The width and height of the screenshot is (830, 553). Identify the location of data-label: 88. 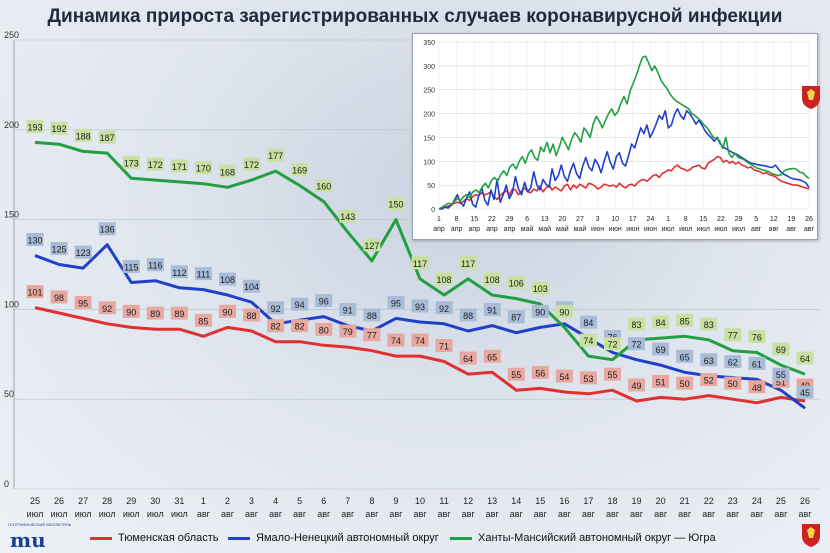
(468, 316).